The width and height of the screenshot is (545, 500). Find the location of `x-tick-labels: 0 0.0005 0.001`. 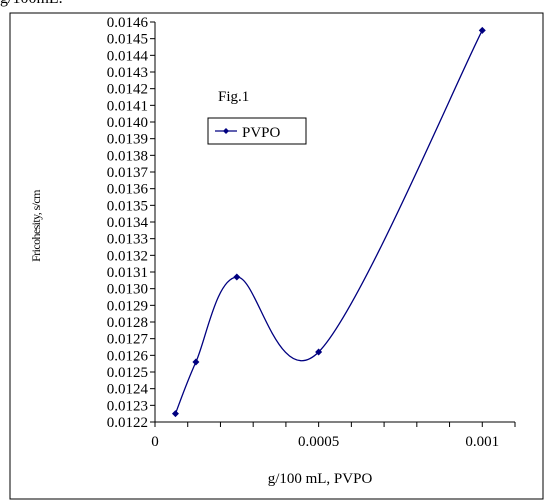

x-tick-labels: 0 0.0005 0.001 is located at coordinates (325, 442).